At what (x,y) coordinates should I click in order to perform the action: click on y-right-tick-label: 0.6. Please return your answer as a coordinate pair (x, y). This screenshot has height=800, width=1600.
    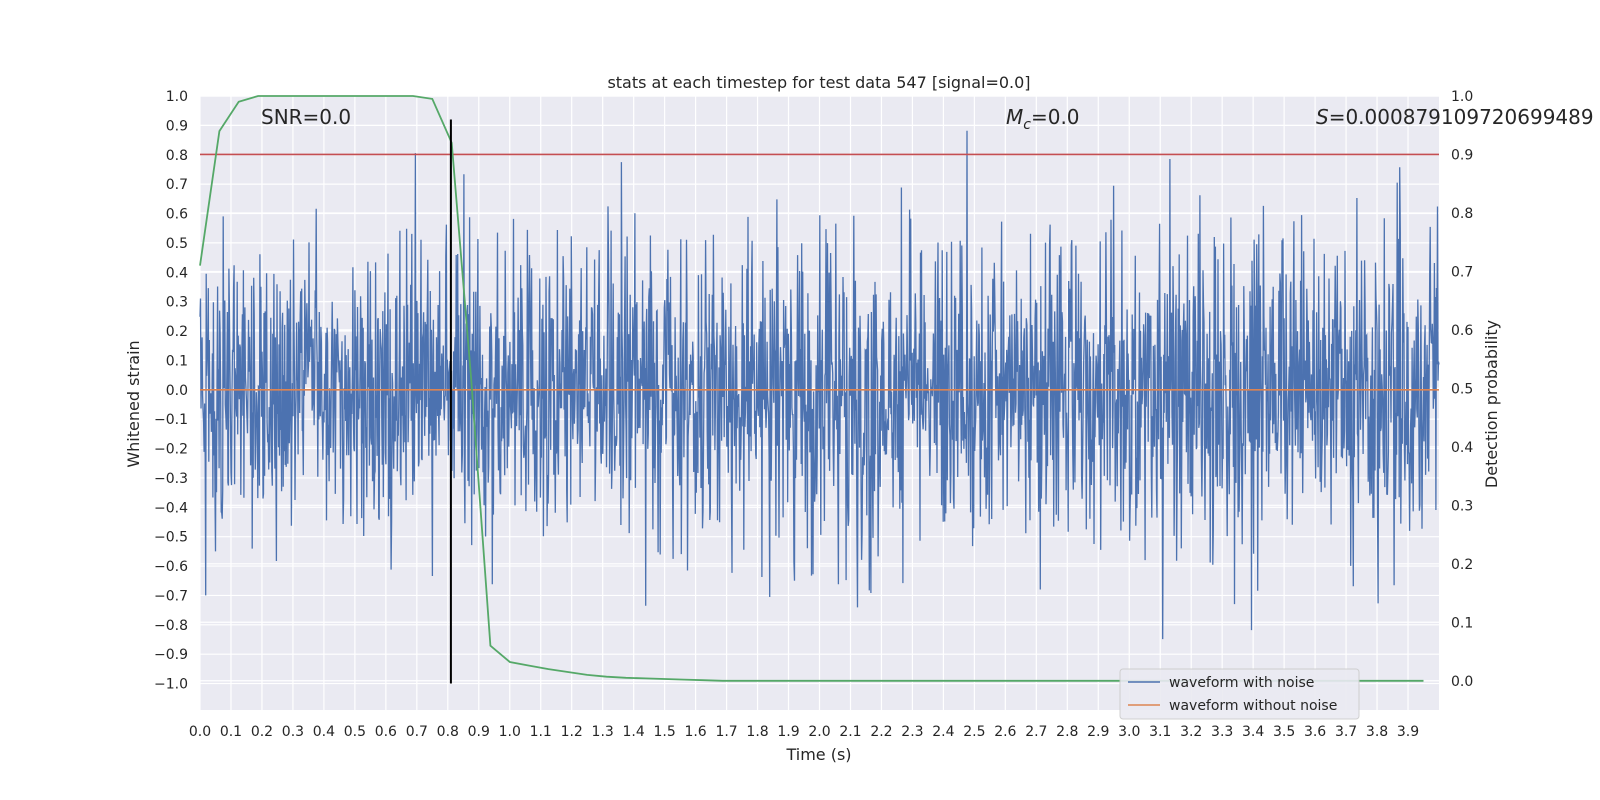
    Looking at the image, I should click on (1462, 331).